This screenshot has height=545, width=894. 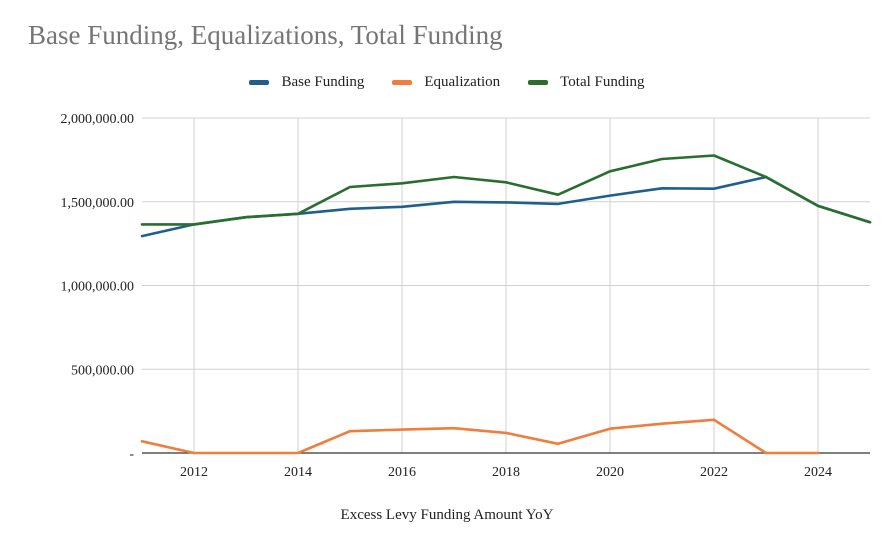 What do you see at coordinates (447, 515) in the screenshot?
I see `x-axis-label: Excess Levy Funding Amount YoY` at bounding box center [447, 515].